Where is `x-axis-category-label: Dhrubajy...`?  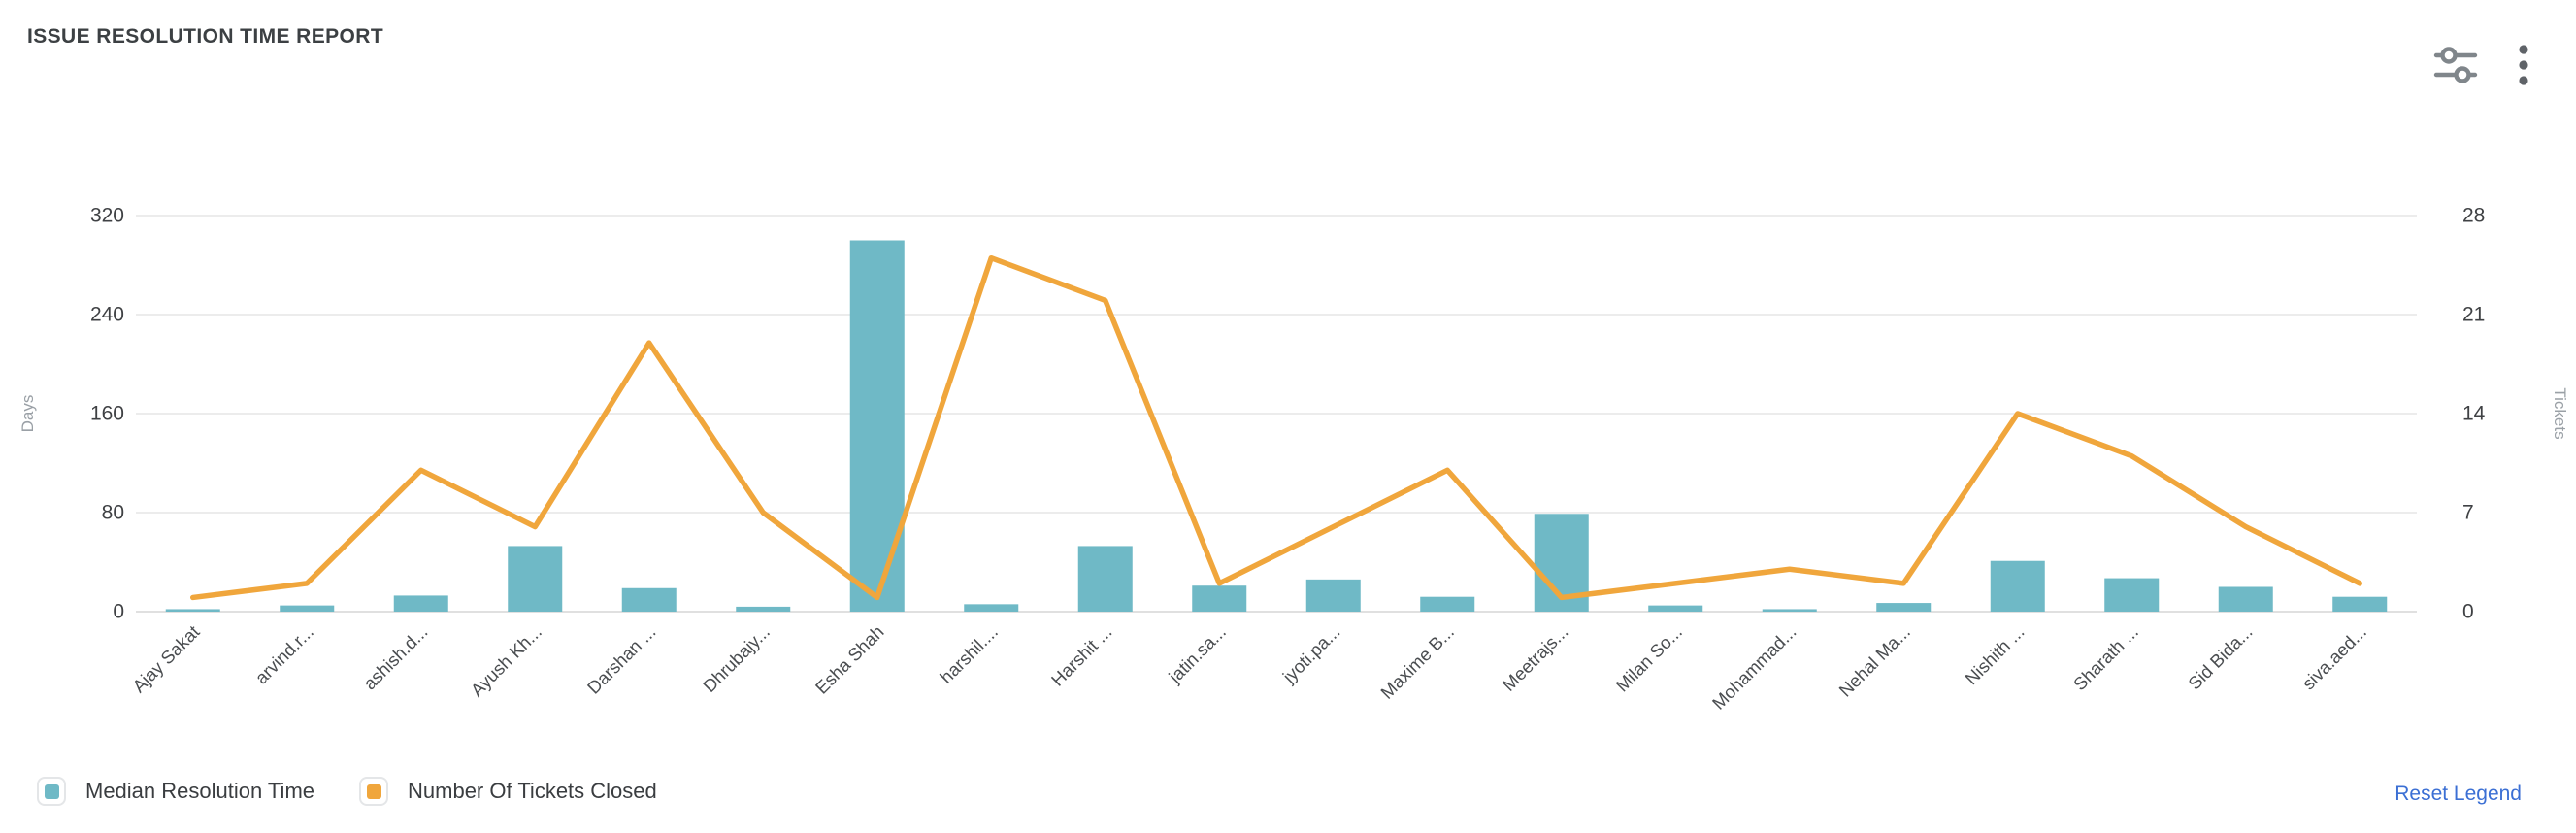 x-axis-category-label: Dhrubajy... is located at coordinates (736, 658).